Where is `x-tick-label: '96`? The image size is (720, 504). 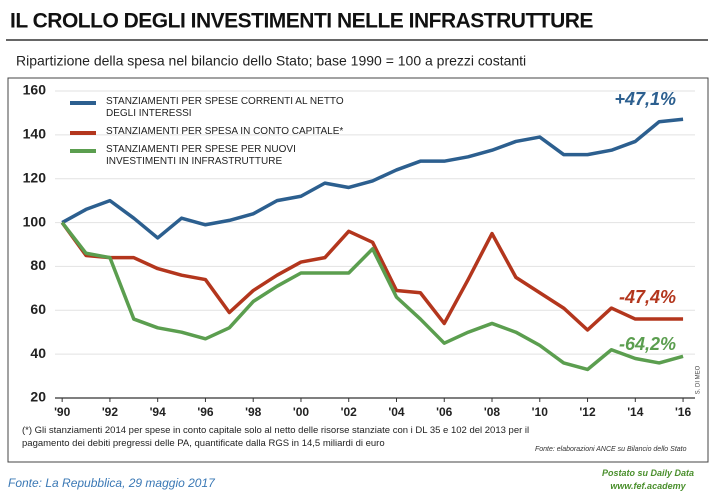 x-tick-label: '96 is located at coordinates (205, 412).